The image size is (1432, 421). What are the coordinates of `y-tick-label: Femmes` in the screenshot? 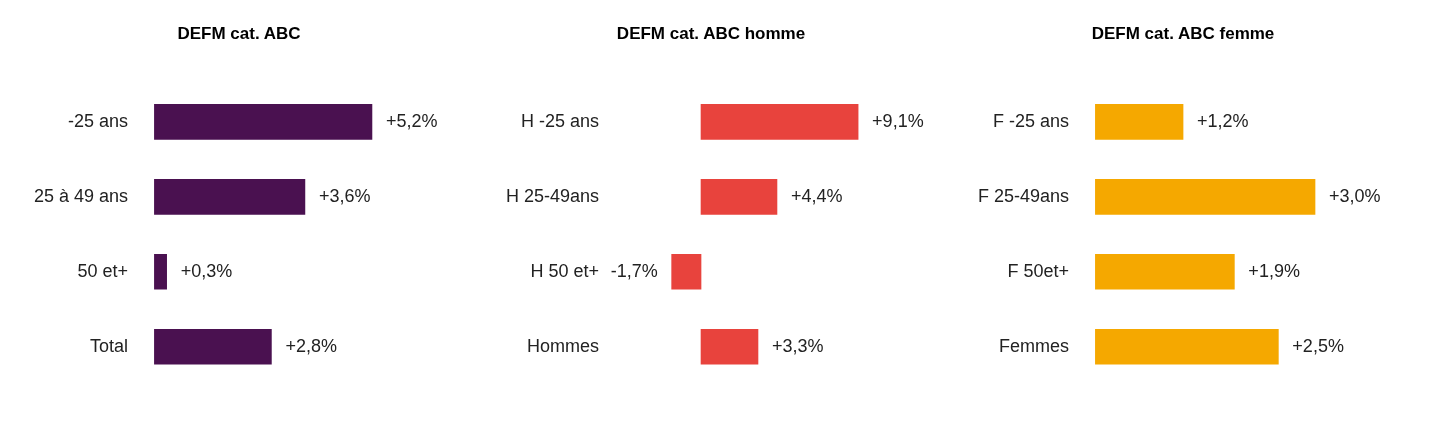 It's located at (1034, 345).